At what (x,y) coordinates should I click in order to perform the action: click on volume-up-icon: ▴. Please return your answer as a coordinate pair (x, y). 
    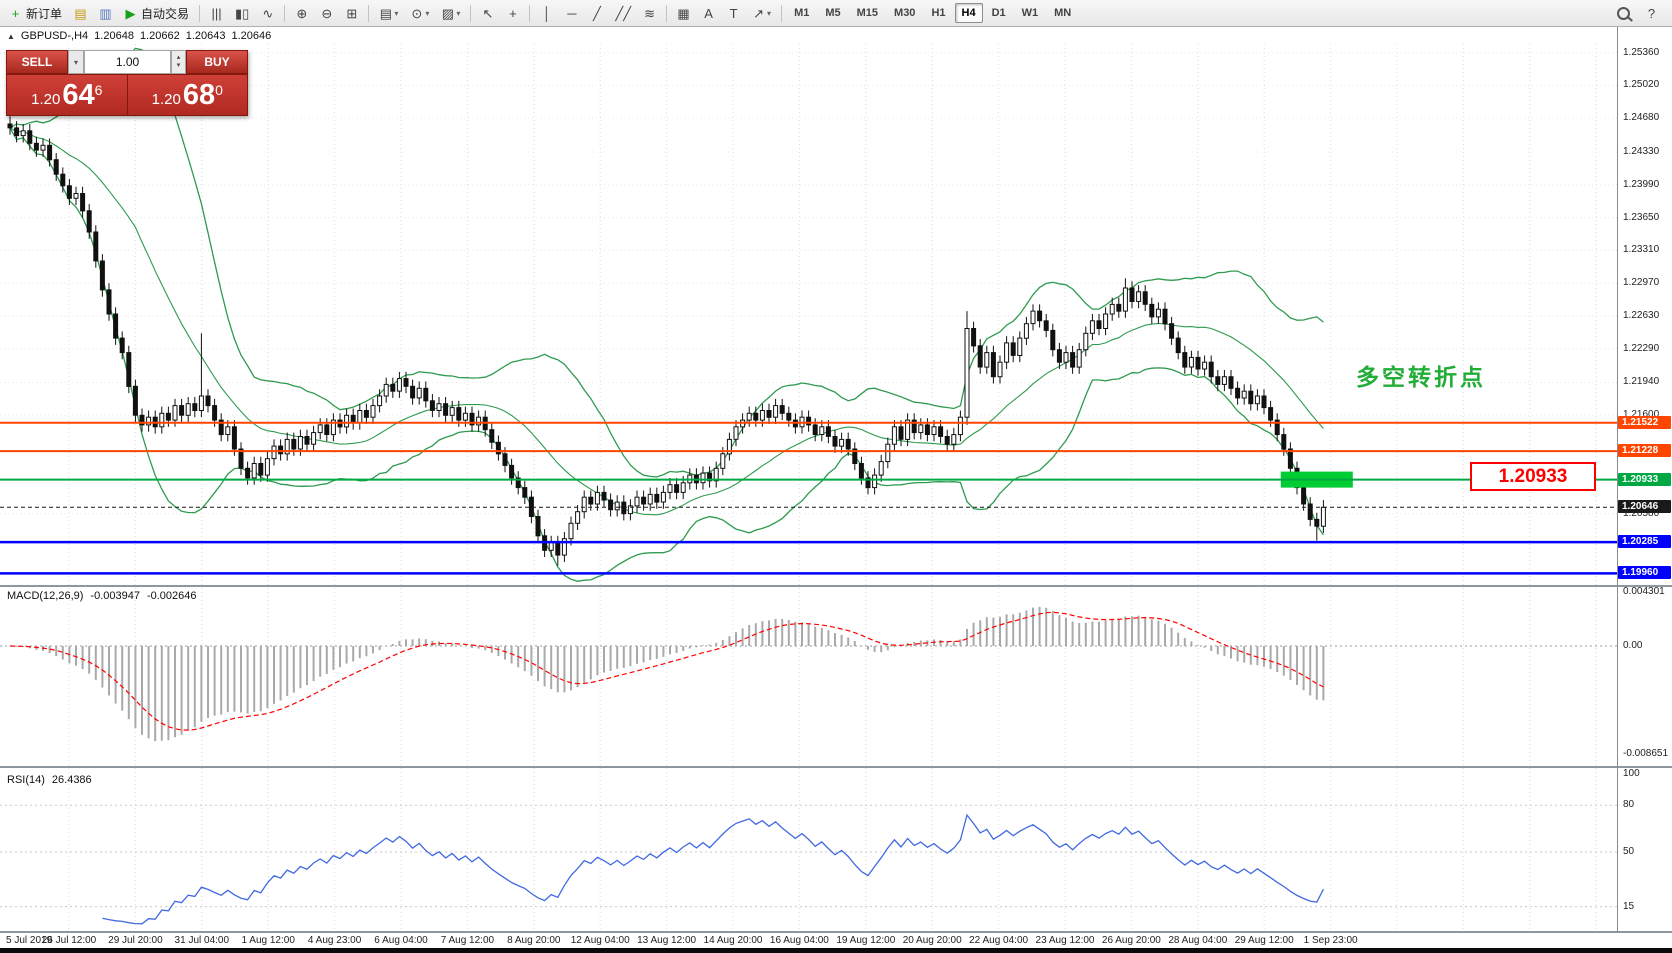
    Looking at the image, I should click on (178, 58).